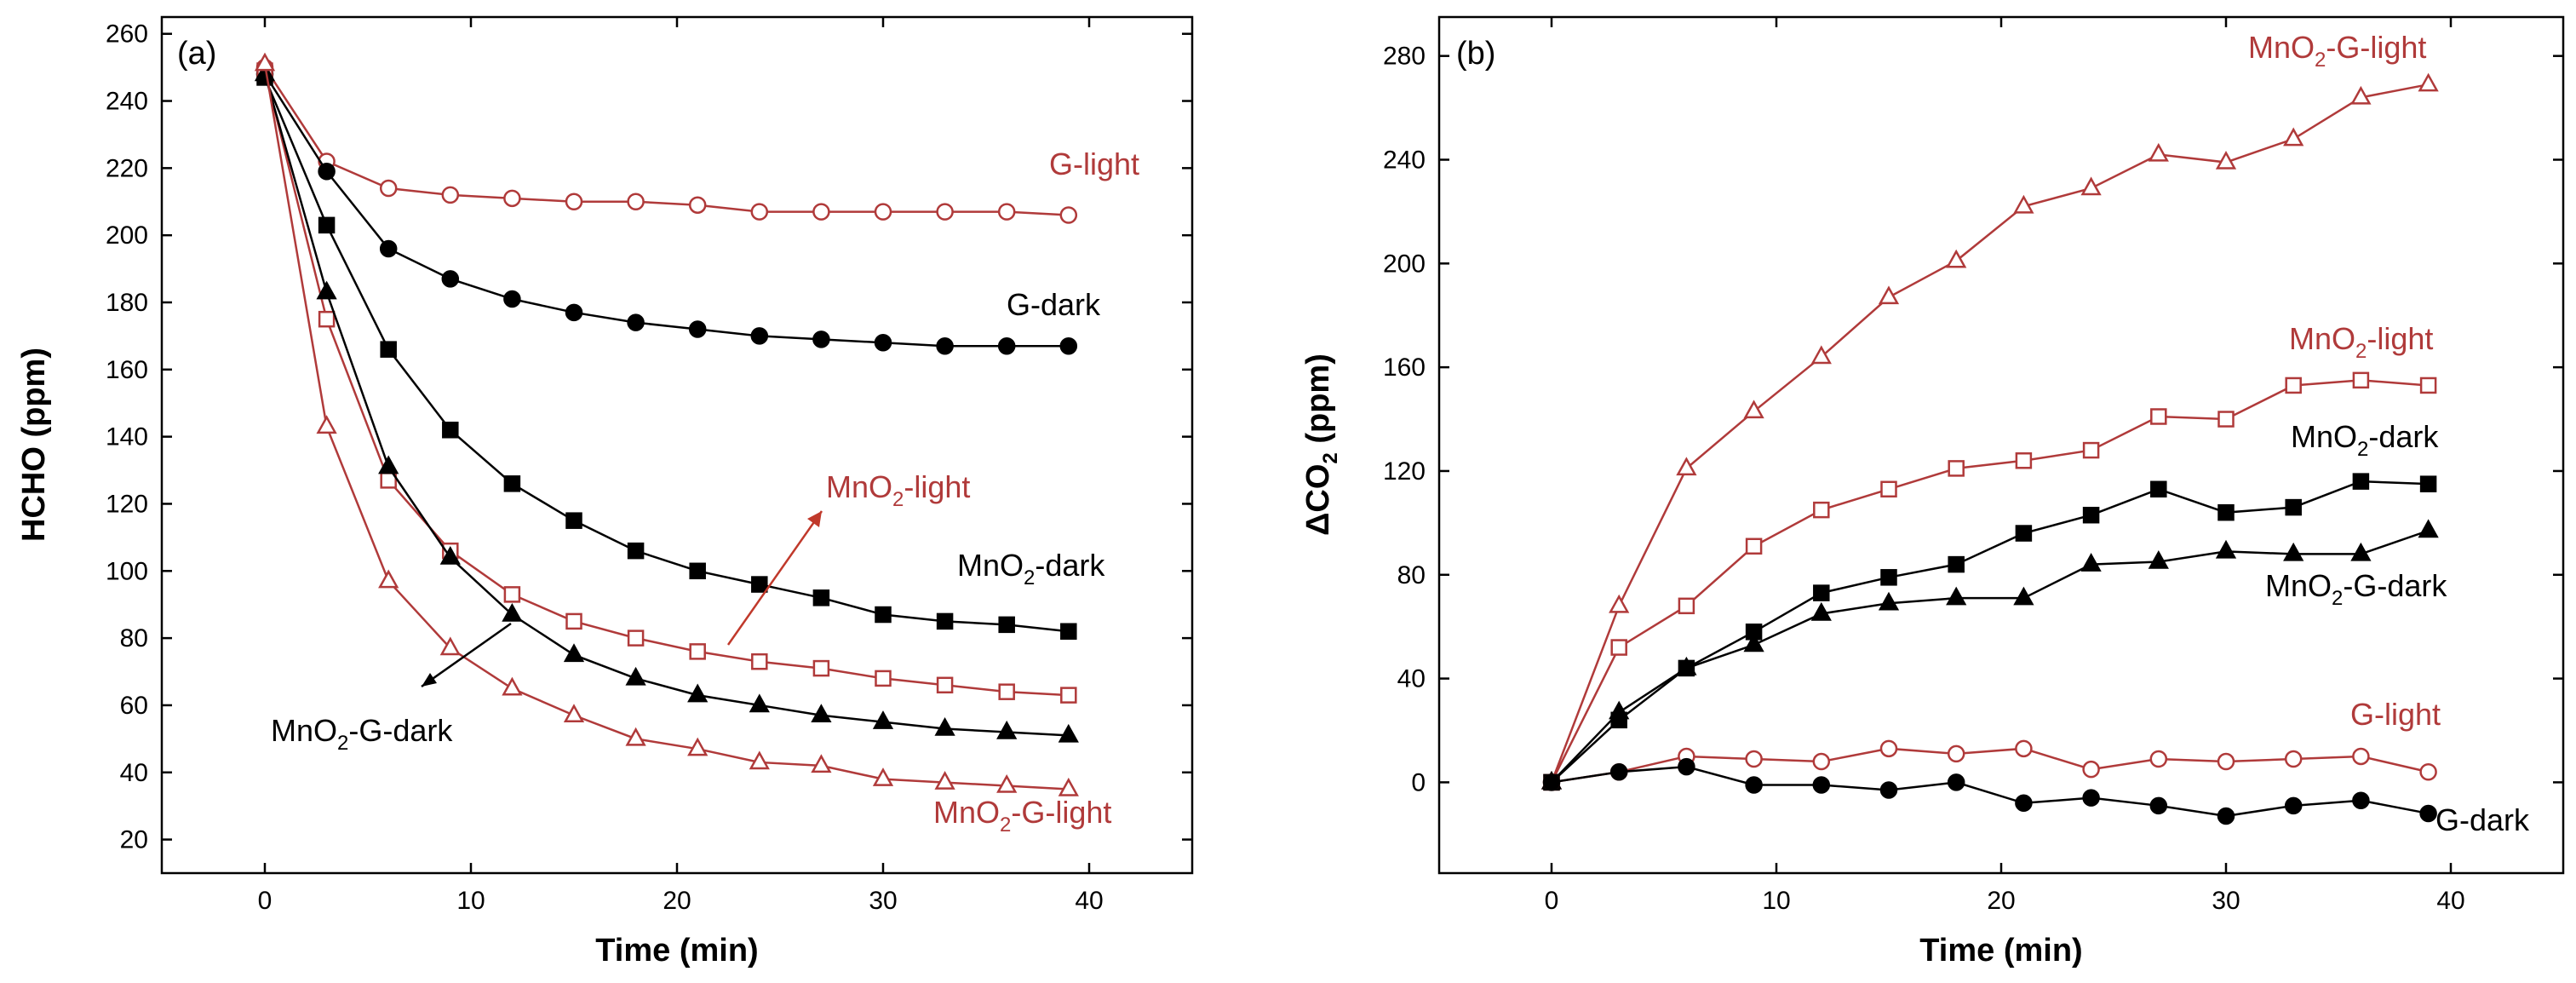 The width and height of the screenshot is (2576, 983). What do you see at coordinates (1411, 679) in the screenshot?
I see `b-ytick-label: 40` at bounding box center [1411, 679].